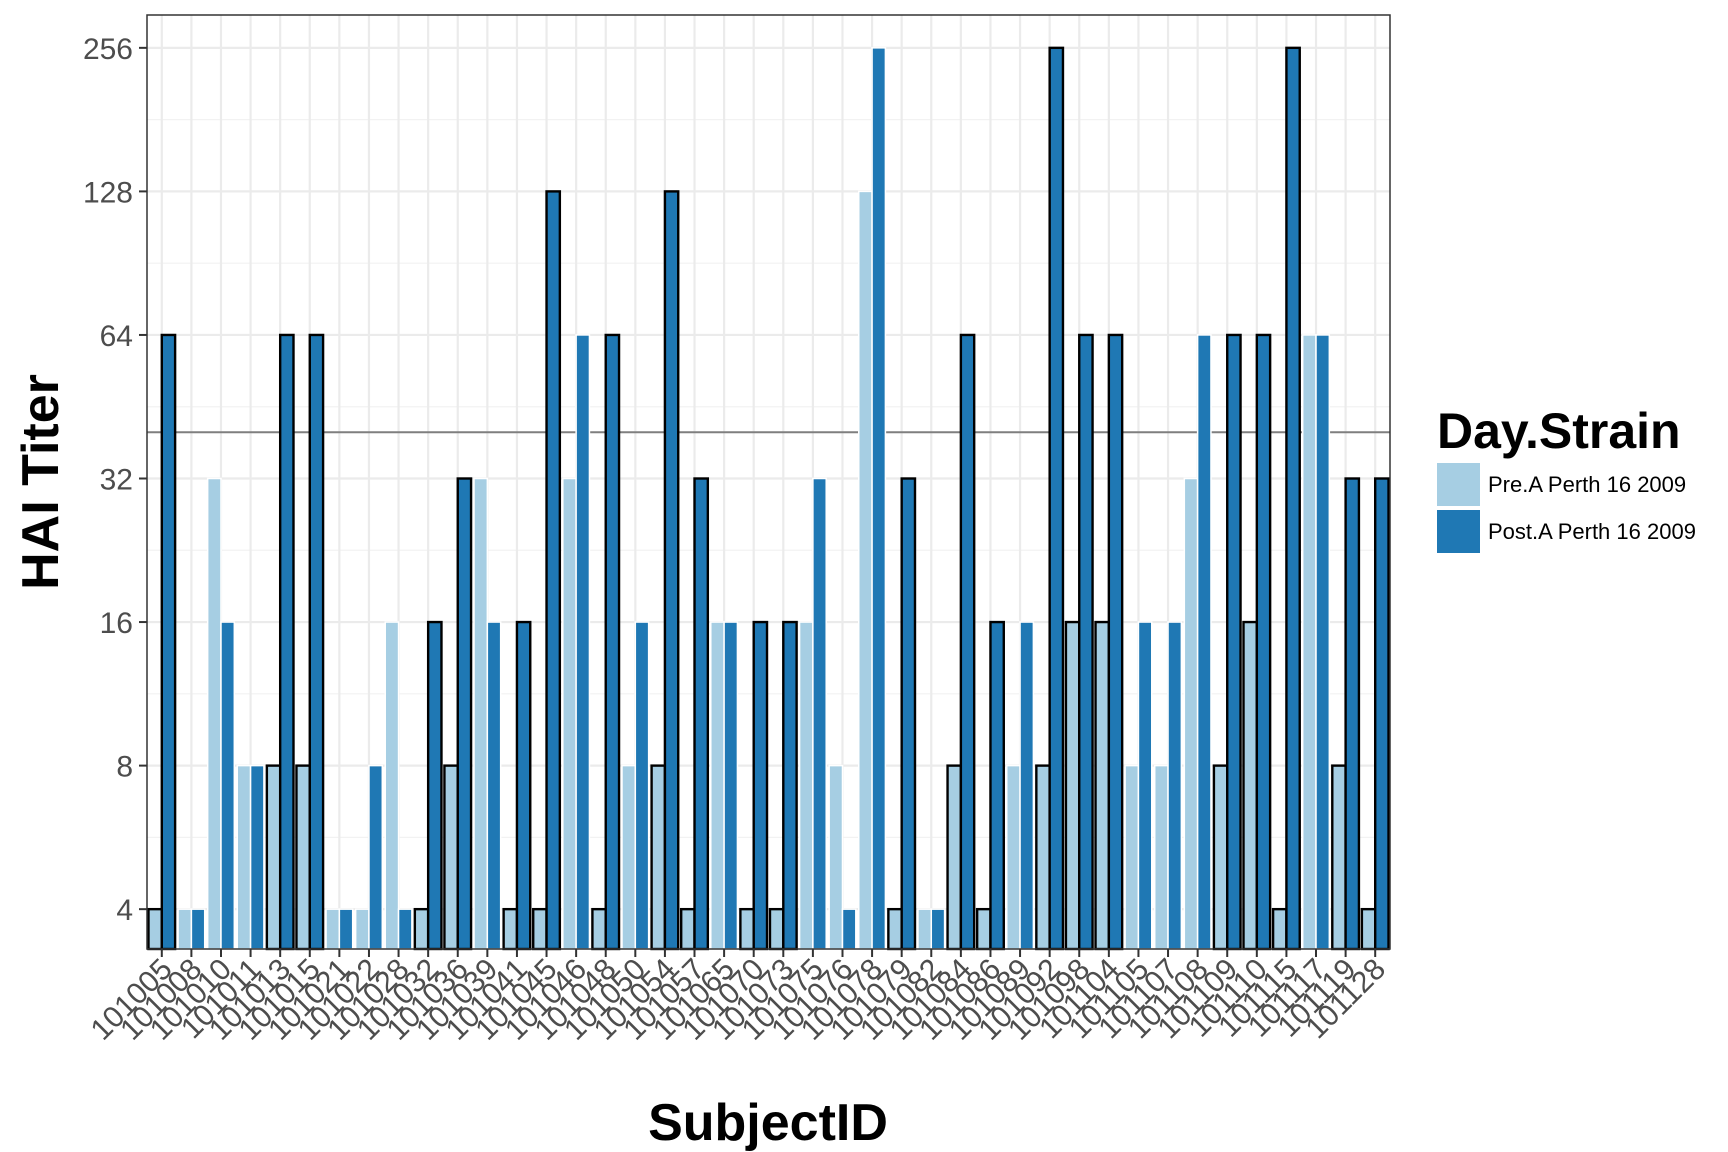 The height and width of the screenshot is (1152, 1728). Describe the element at coordinates (1458, 484) in the screenshot. I see `legend-key-pre` at that location.